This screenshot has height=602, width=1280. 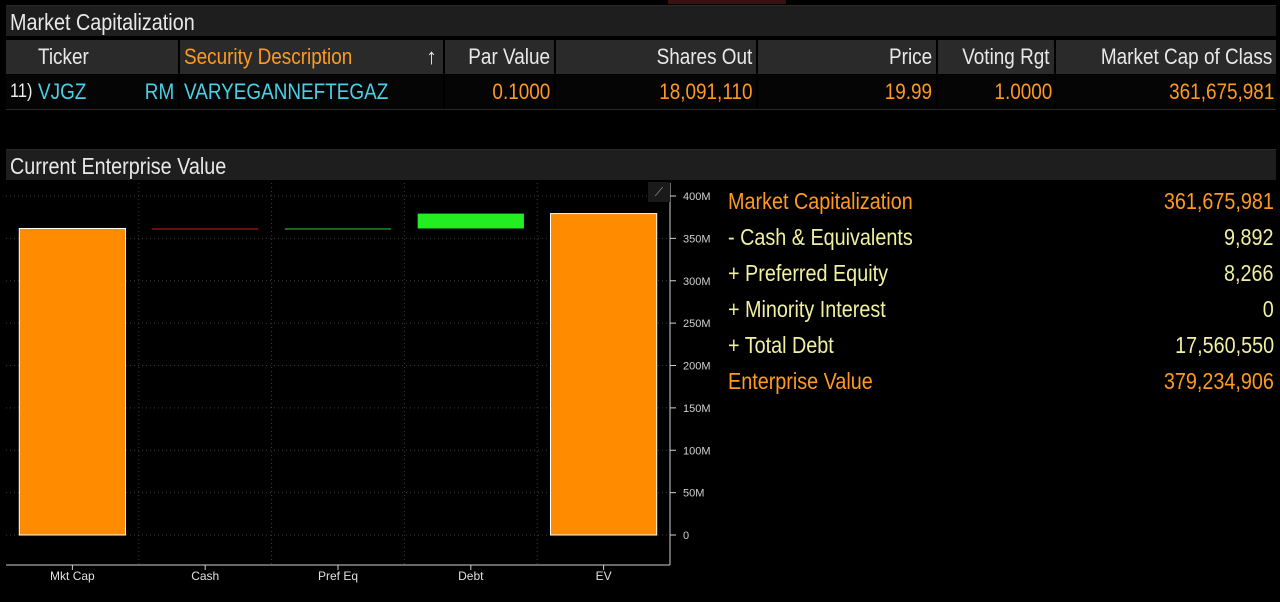 What do you see at coordinates (63, 56) in the screenshot?
I see `column-header-ticker: Ticker` at bounding box center [63, 56].